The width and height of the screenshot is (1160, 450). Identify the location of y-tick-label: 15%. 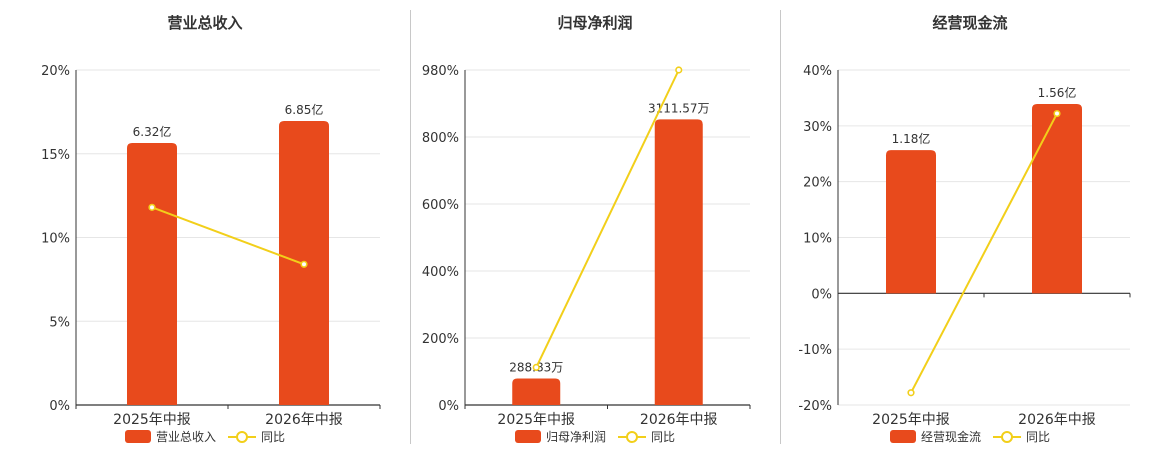
(55, 155).